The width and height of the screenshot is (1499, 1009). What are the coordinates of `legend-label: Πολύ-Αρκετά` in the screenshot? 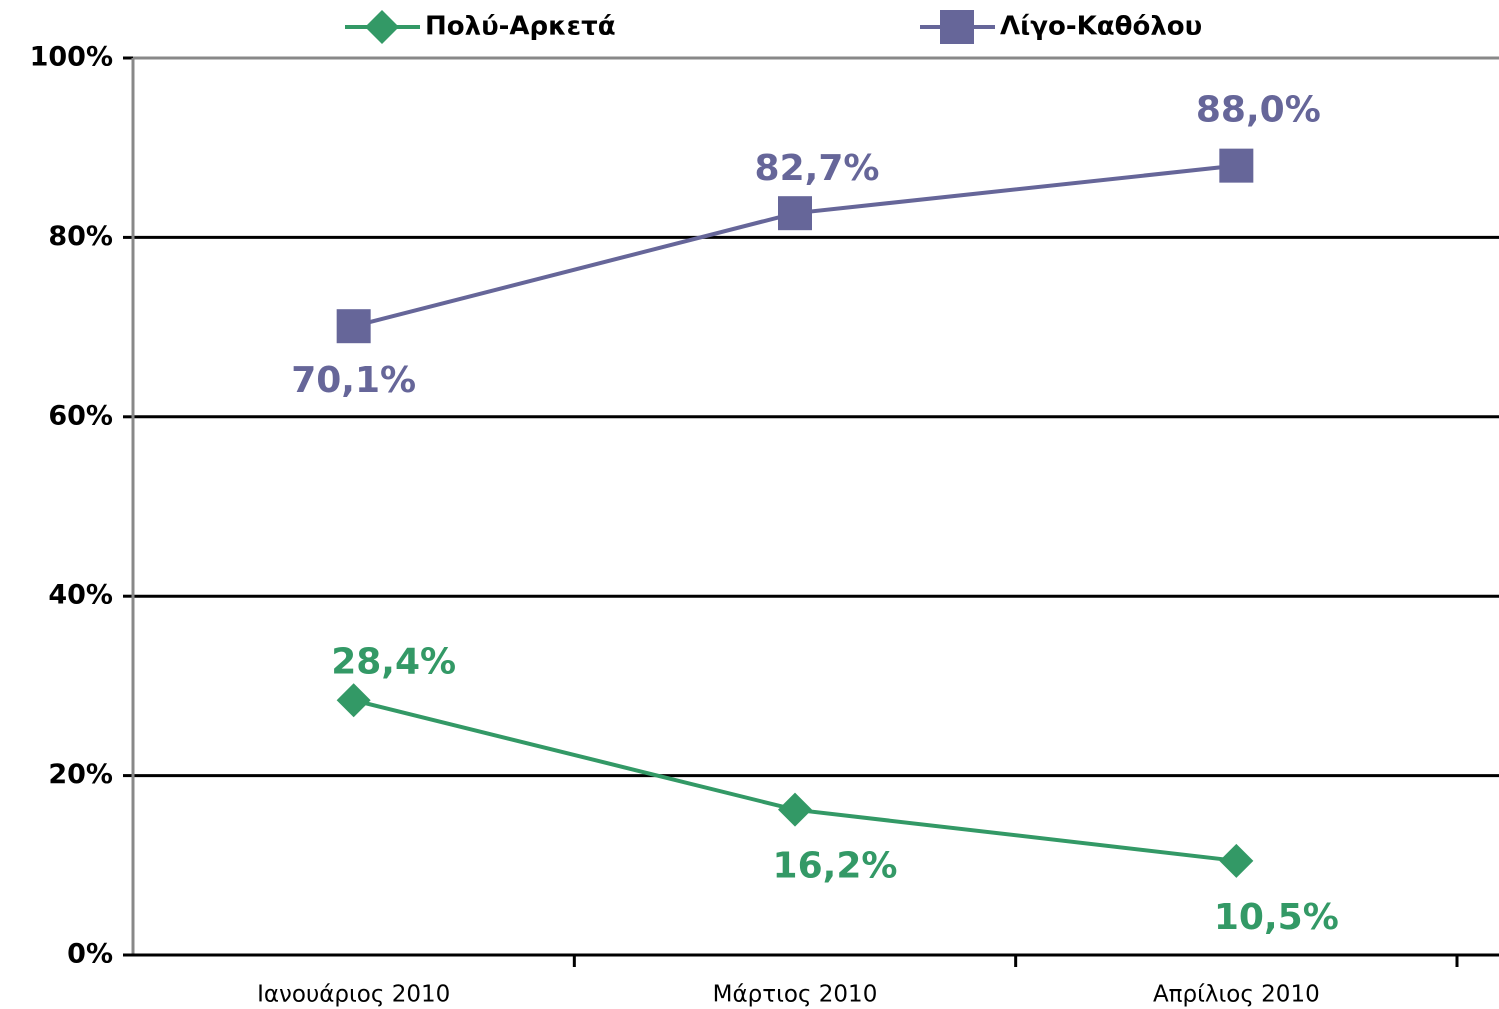 It's located at (520, 27).